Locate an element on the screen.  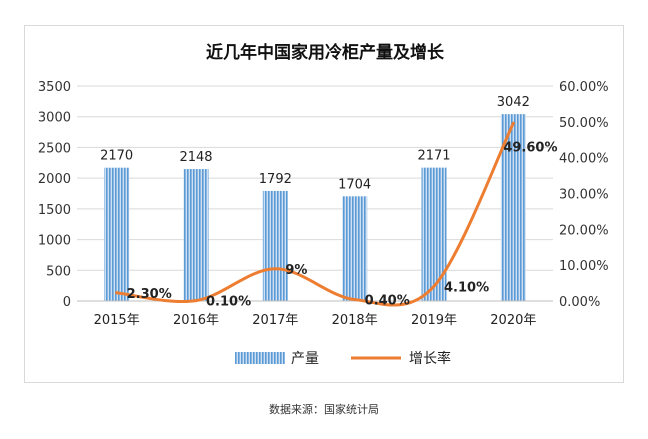
y-left-tick-label: 2000 is located at coordinates (54, 179).